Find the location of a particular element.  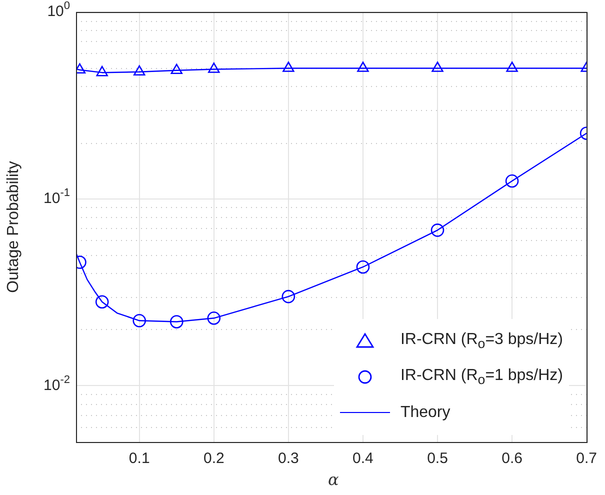

x-tick-label: 0.3 is located at coordinates (288, 459).